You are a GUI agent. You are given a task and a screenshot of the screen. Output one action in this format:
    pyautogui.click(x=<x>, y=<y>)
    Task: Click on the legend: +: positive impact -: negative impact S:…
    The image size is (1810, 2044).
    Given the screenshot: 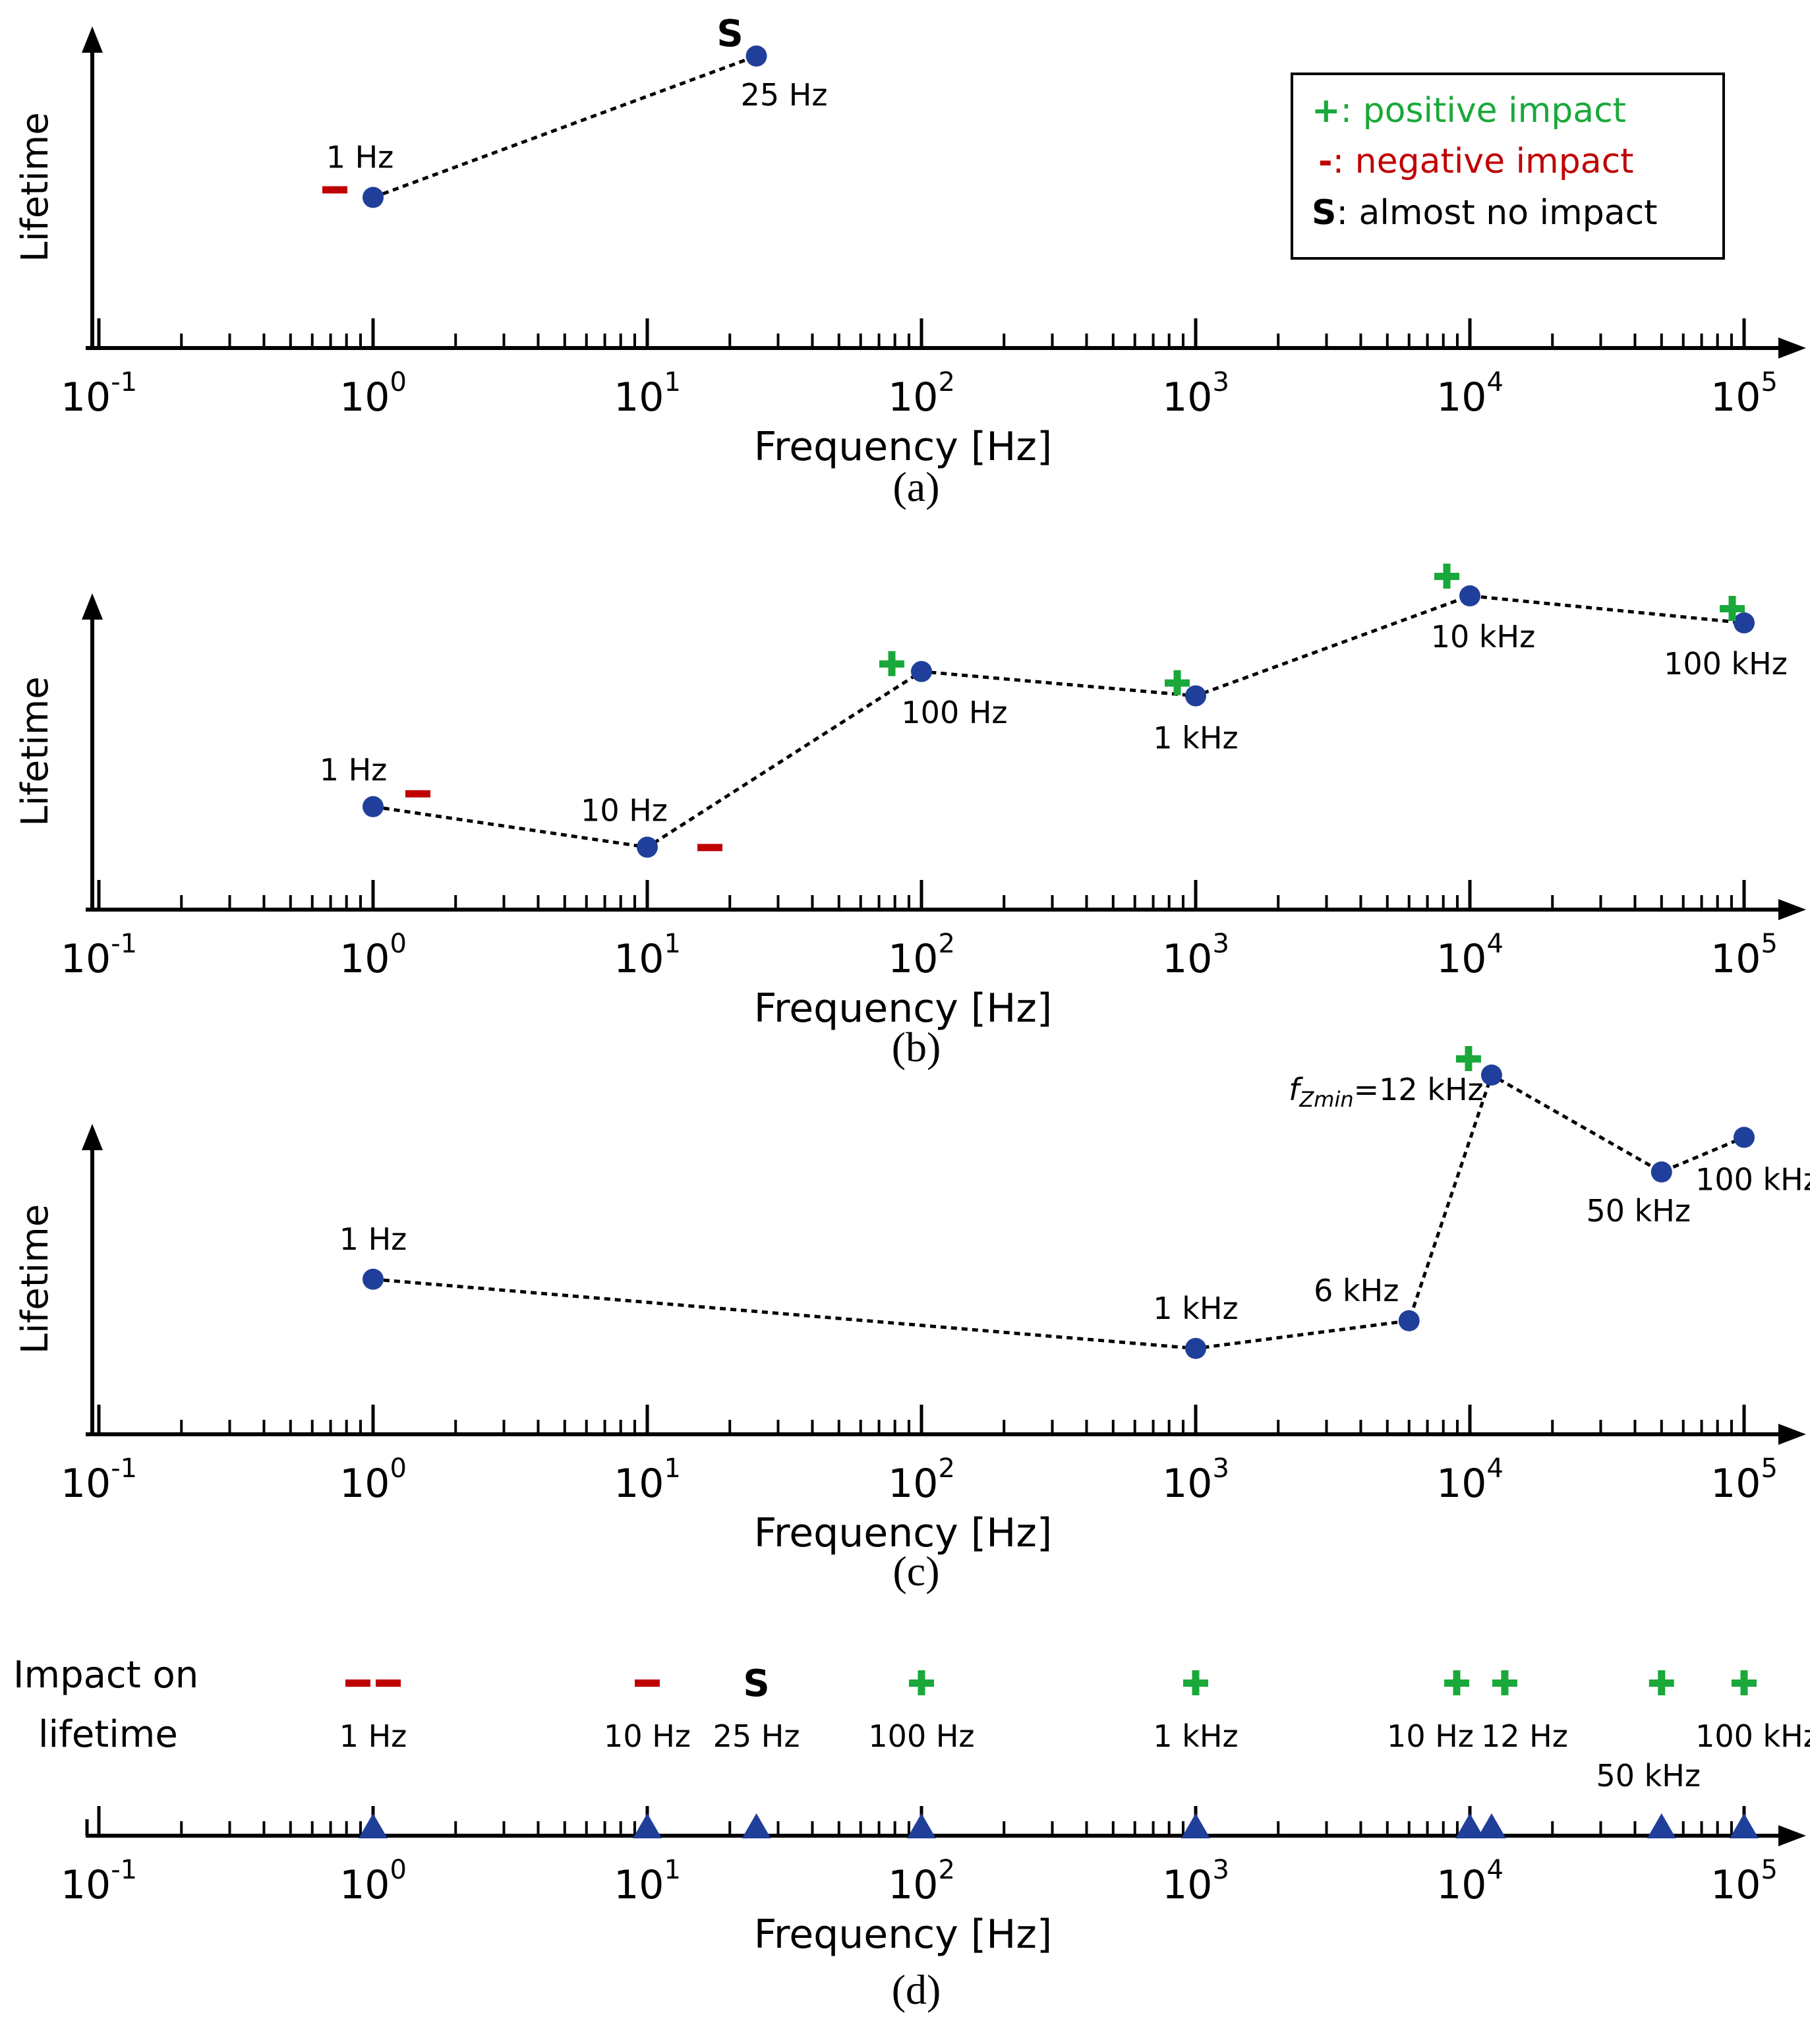 What is the action you would take?
    pyautogui.click(x=1508, y=166)
    